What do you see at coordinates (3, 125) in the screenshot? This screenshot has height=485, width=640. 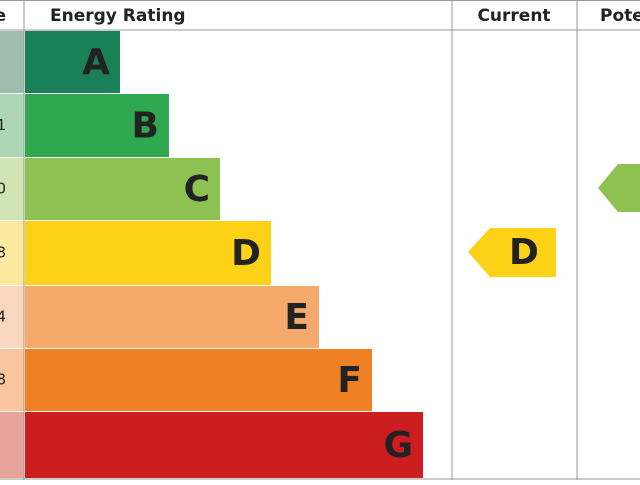 I see `score-range: 1` at bounding box center [3, 125].